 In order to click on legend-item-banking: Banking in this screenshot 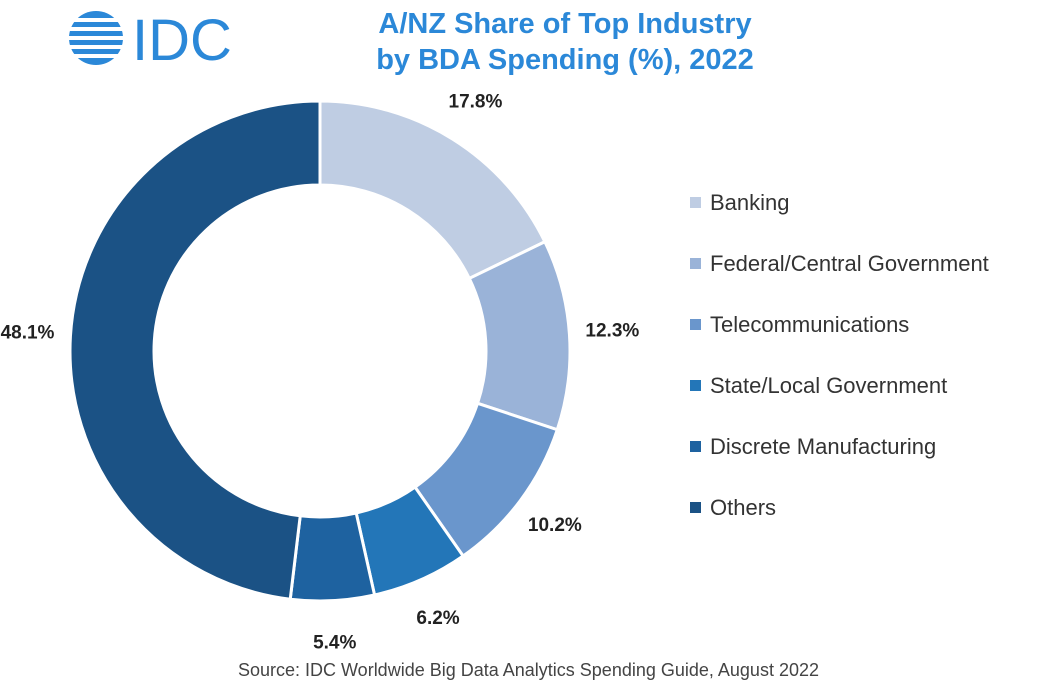, I will do `click(870, 202)`.